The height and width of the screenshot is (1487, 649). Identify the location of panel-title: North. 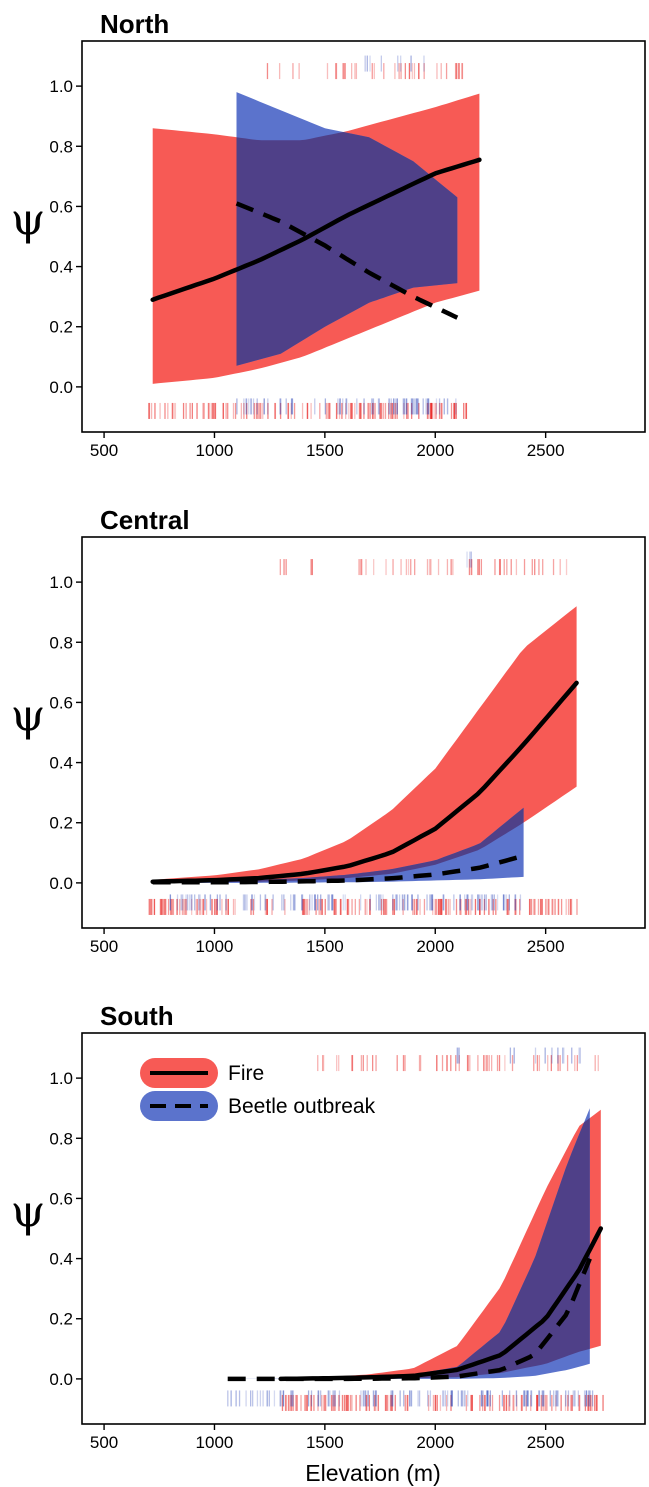
(134, 24).